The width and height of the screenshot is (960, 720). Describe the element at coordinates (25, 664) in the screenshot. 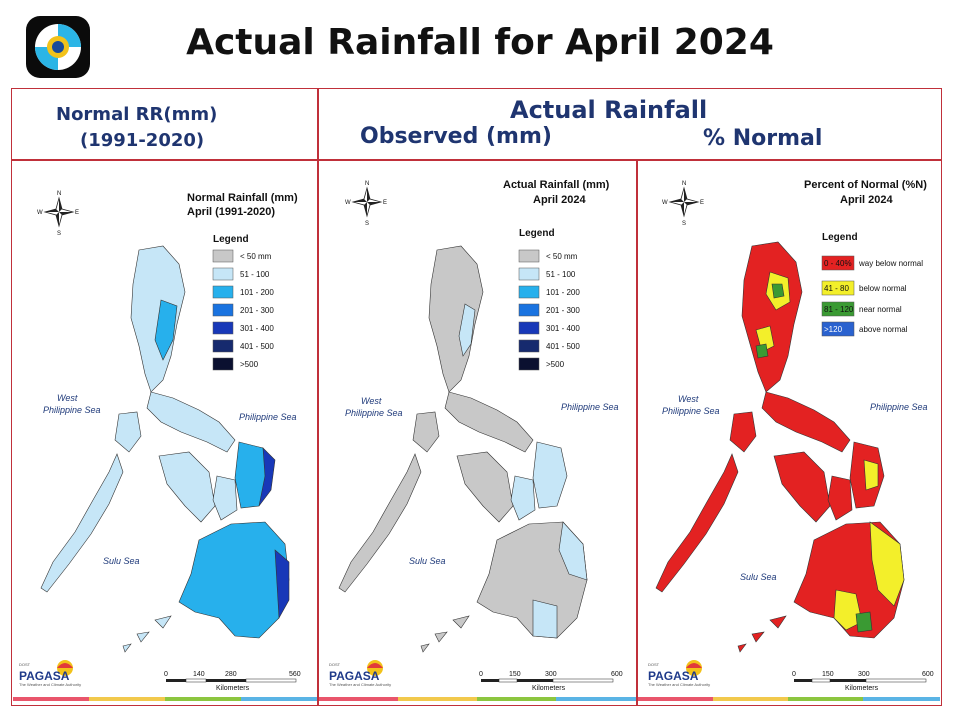

I see `pagasa-dost: DOST` at that location.